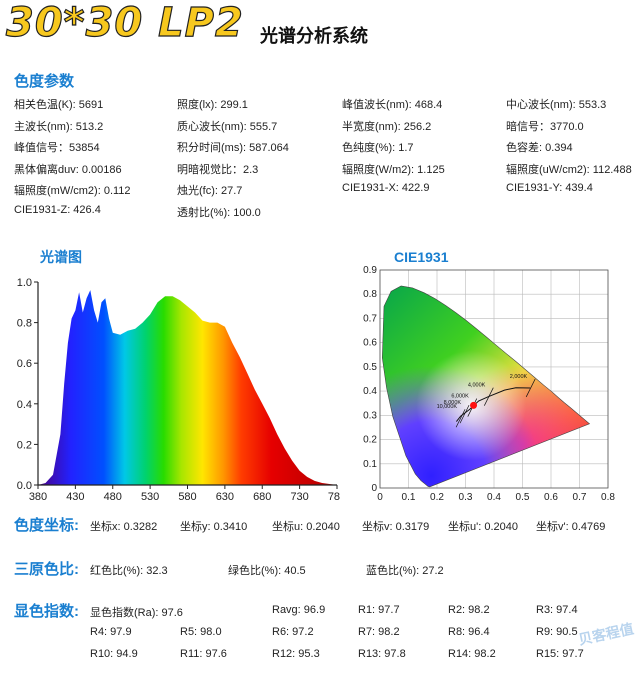 Image resolution: width=640 pixels, height=674 pixels. Describe the element at coordinates (136, 613) in the screenshot. I see `value-item: 显色指数(Ra): 97.6` at that location.